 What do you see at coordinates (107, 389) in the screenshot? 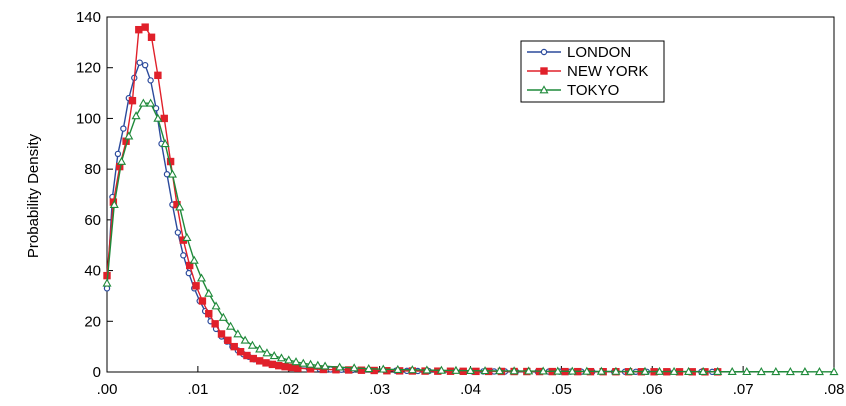
I see `x-tick-label: .00` at bounding box center [107, 389].